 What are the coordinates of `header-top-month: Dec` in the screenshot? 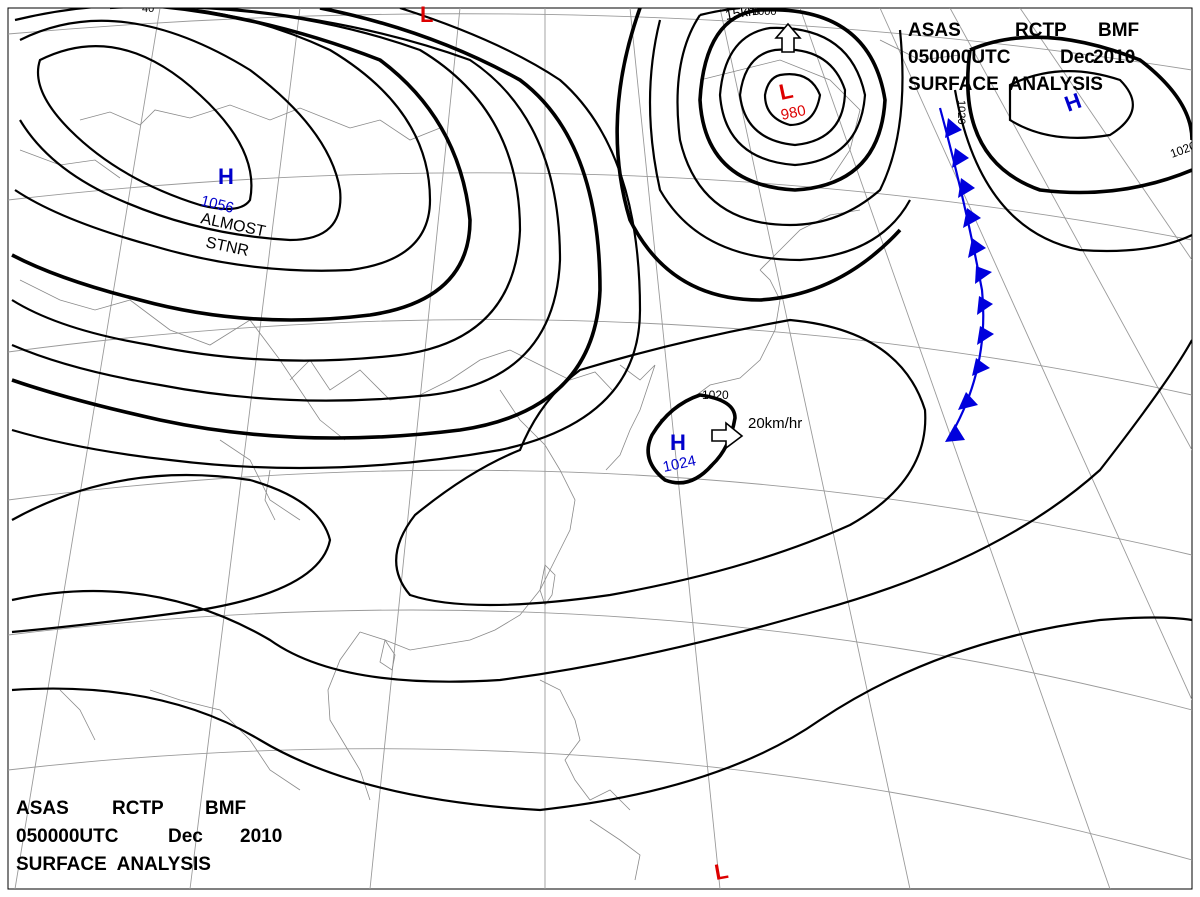 It's located at (1077, 57).